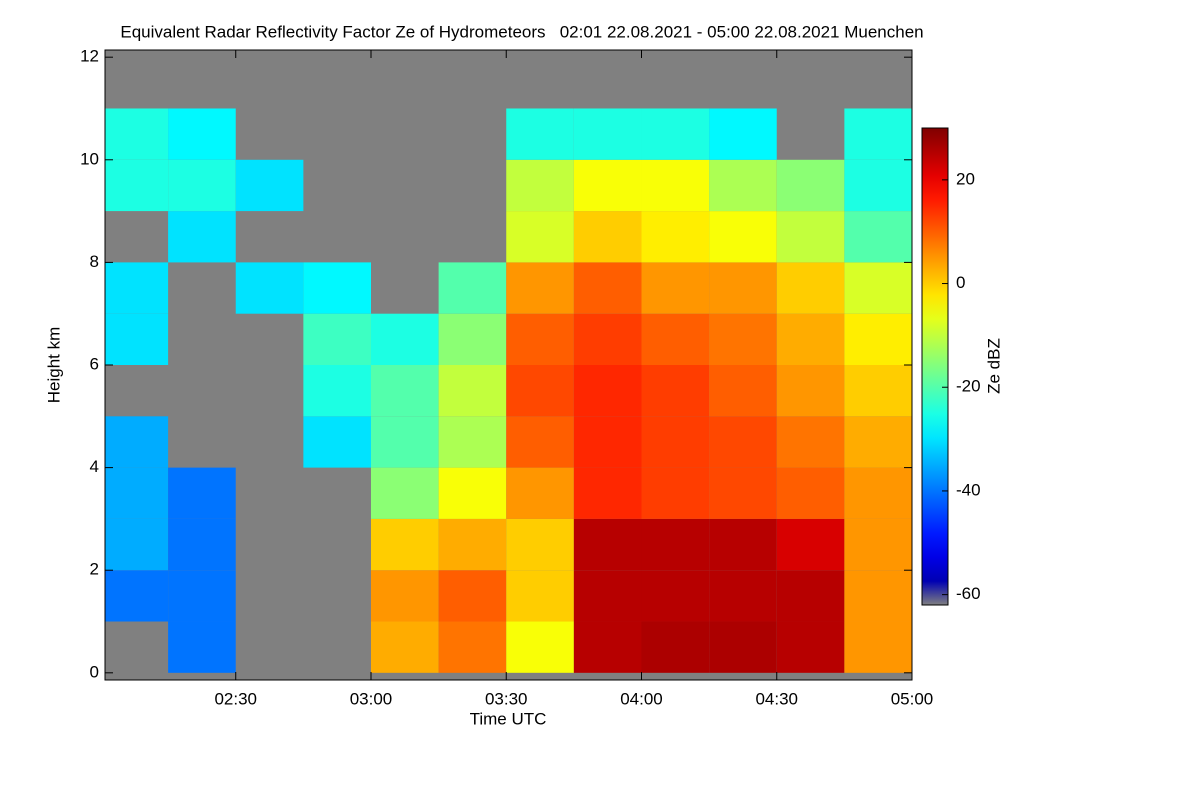  Describe the element at coordinates (912, 698) in the screenshot. I see `x-tick-label: 05:00` at that location.